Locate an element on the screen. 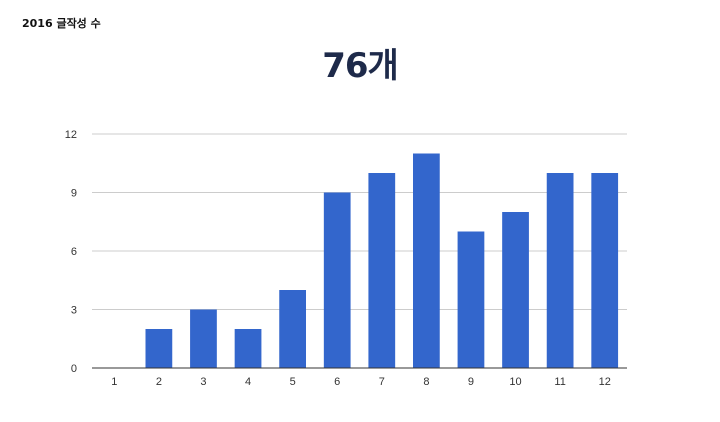  x-tick-label: 1 is located at coordinates (114, 382).